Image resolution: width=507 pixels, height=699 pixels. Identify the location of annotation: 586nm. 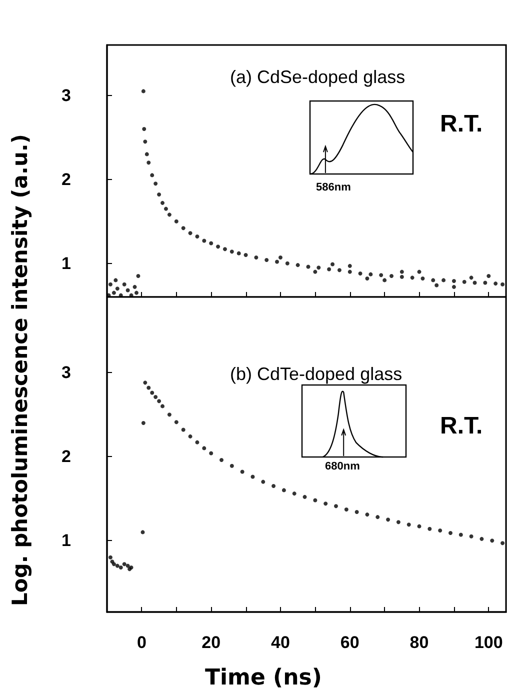
(334, 188).